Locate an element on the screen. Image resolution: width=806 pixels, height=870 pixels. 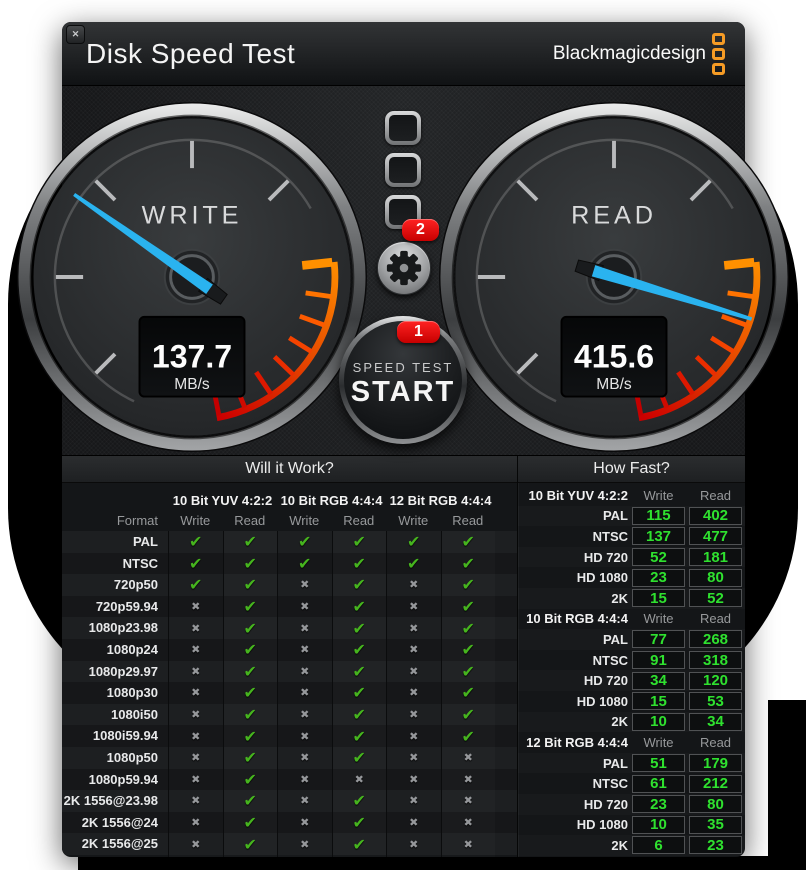
format-label: 1080p30 is located at coordinates (132, 693).